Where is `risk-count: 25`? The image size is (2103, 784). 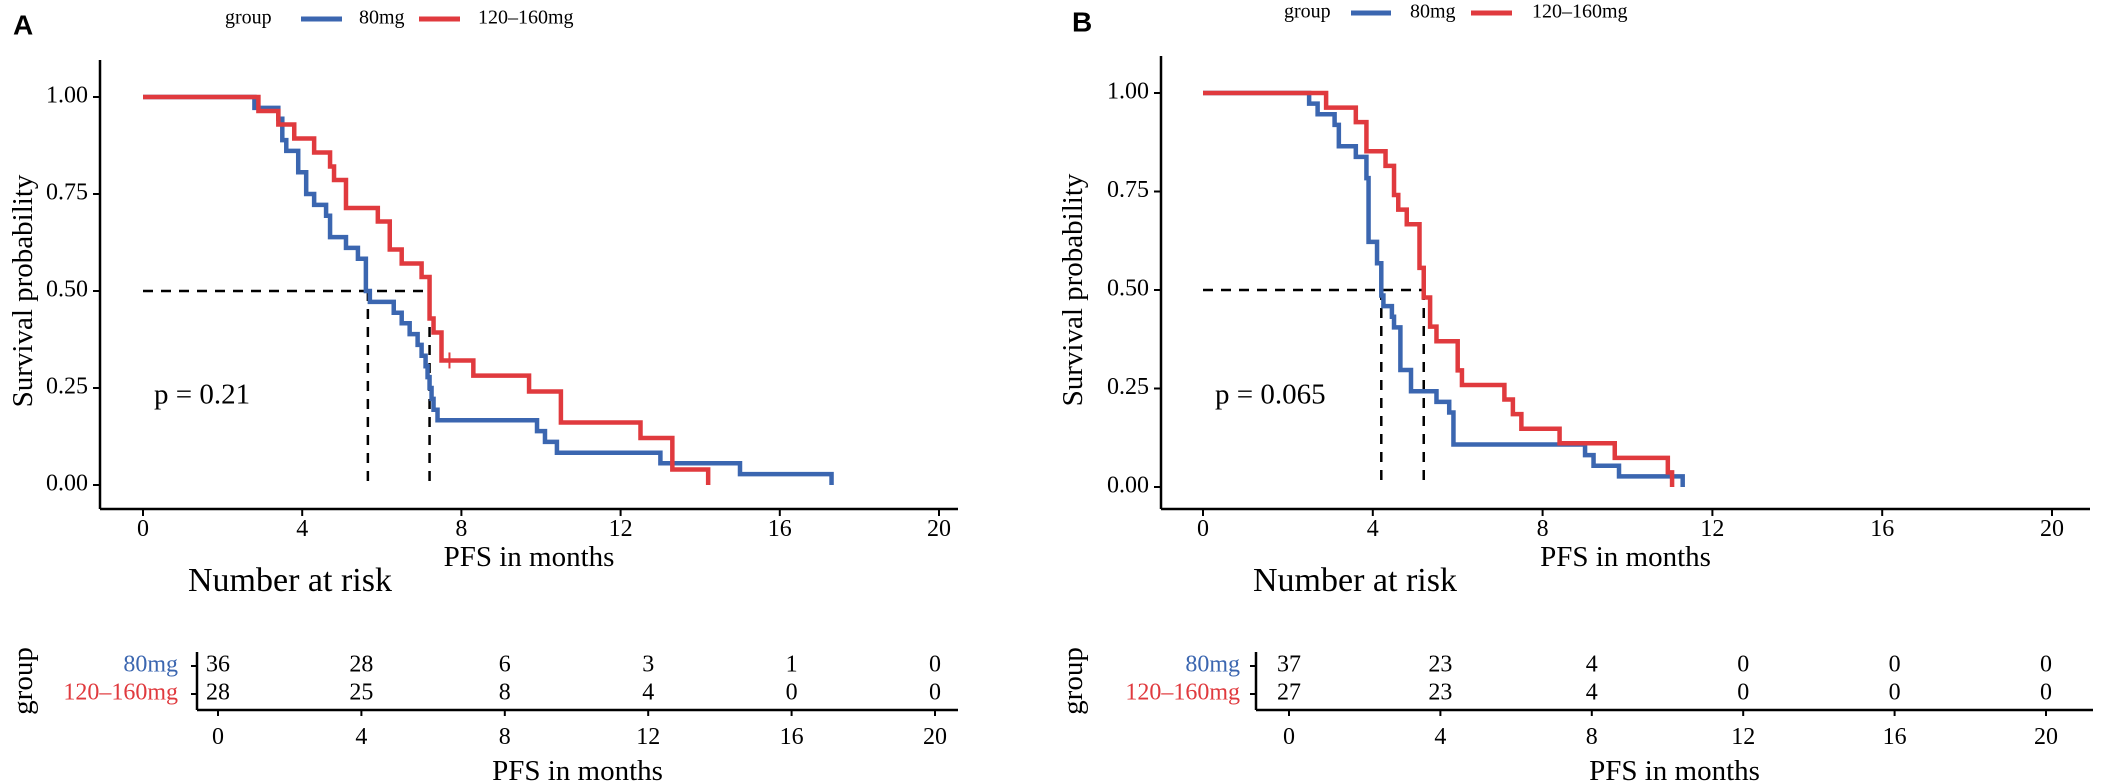
risk-count: 25 is located at coordinates (361, 693).